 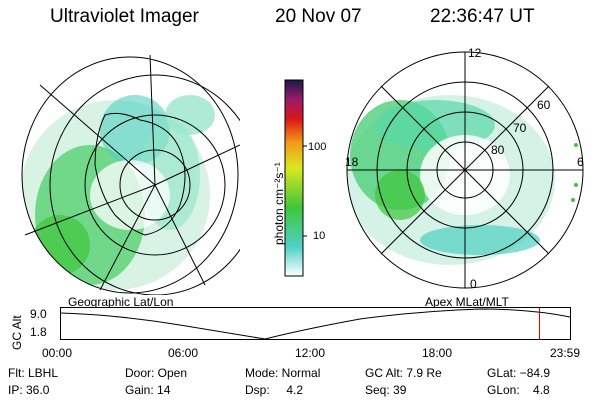 I want to click on colorbar, so click(x=295, y=178).